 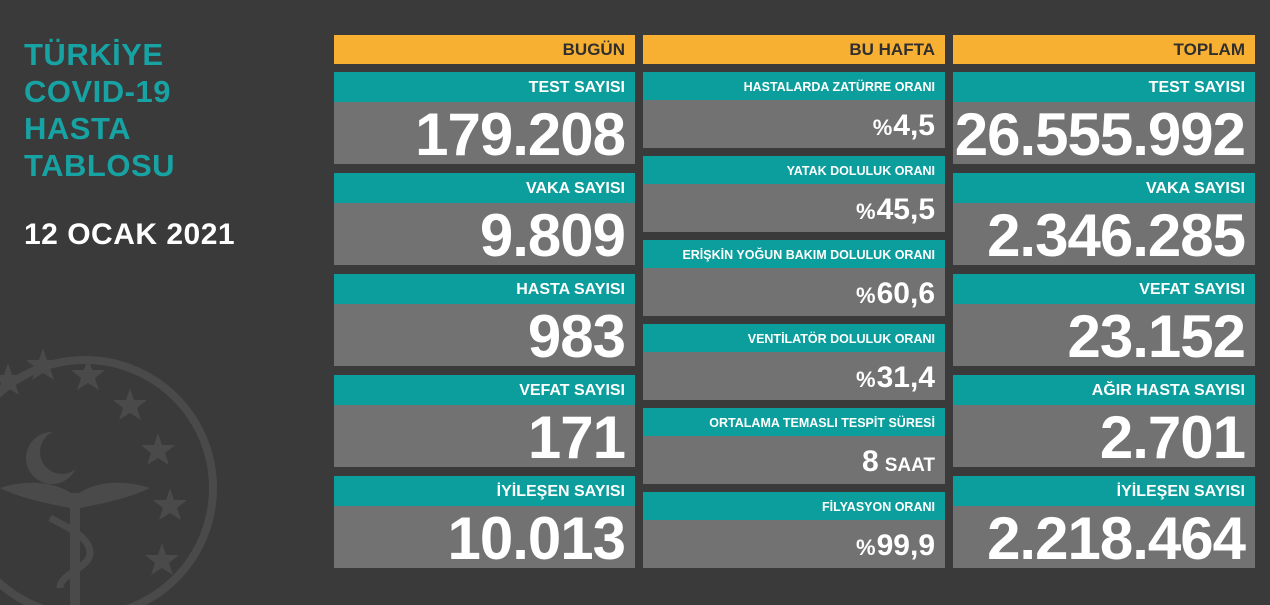 I want to click on week-bed-card: YATAK DOLULUK ORANI %45,5, so click(x=794, y=194).